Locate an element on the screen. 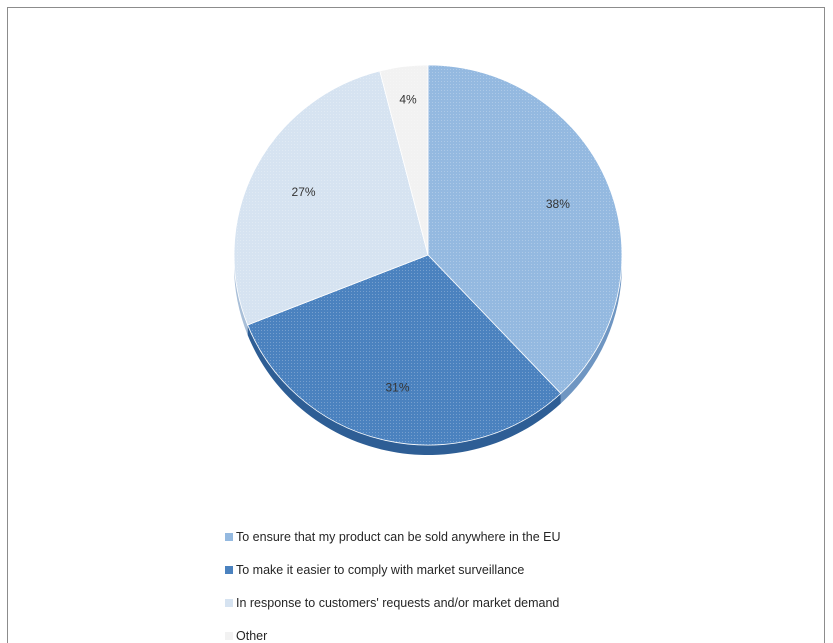 This screenshot has height=643, width=833. legend-swatch-market-surveillance is located at coordinates (229, 570).